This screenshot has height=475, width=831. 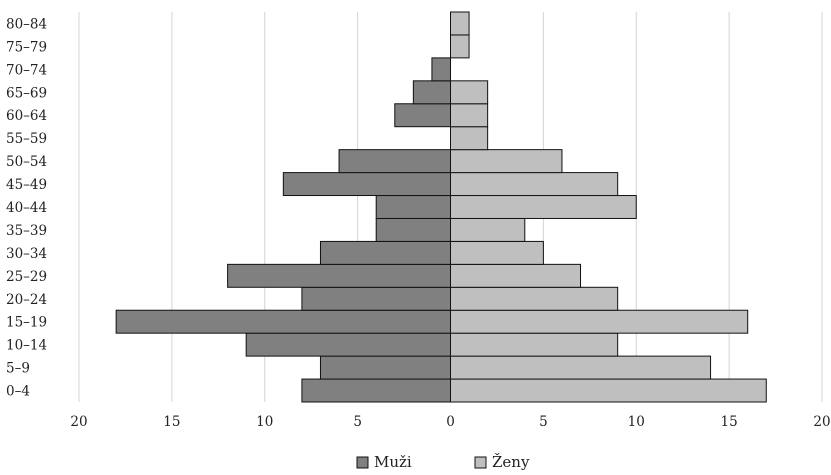 I want to click on x-tick-label-8: 20, so click(x=821, y=422).